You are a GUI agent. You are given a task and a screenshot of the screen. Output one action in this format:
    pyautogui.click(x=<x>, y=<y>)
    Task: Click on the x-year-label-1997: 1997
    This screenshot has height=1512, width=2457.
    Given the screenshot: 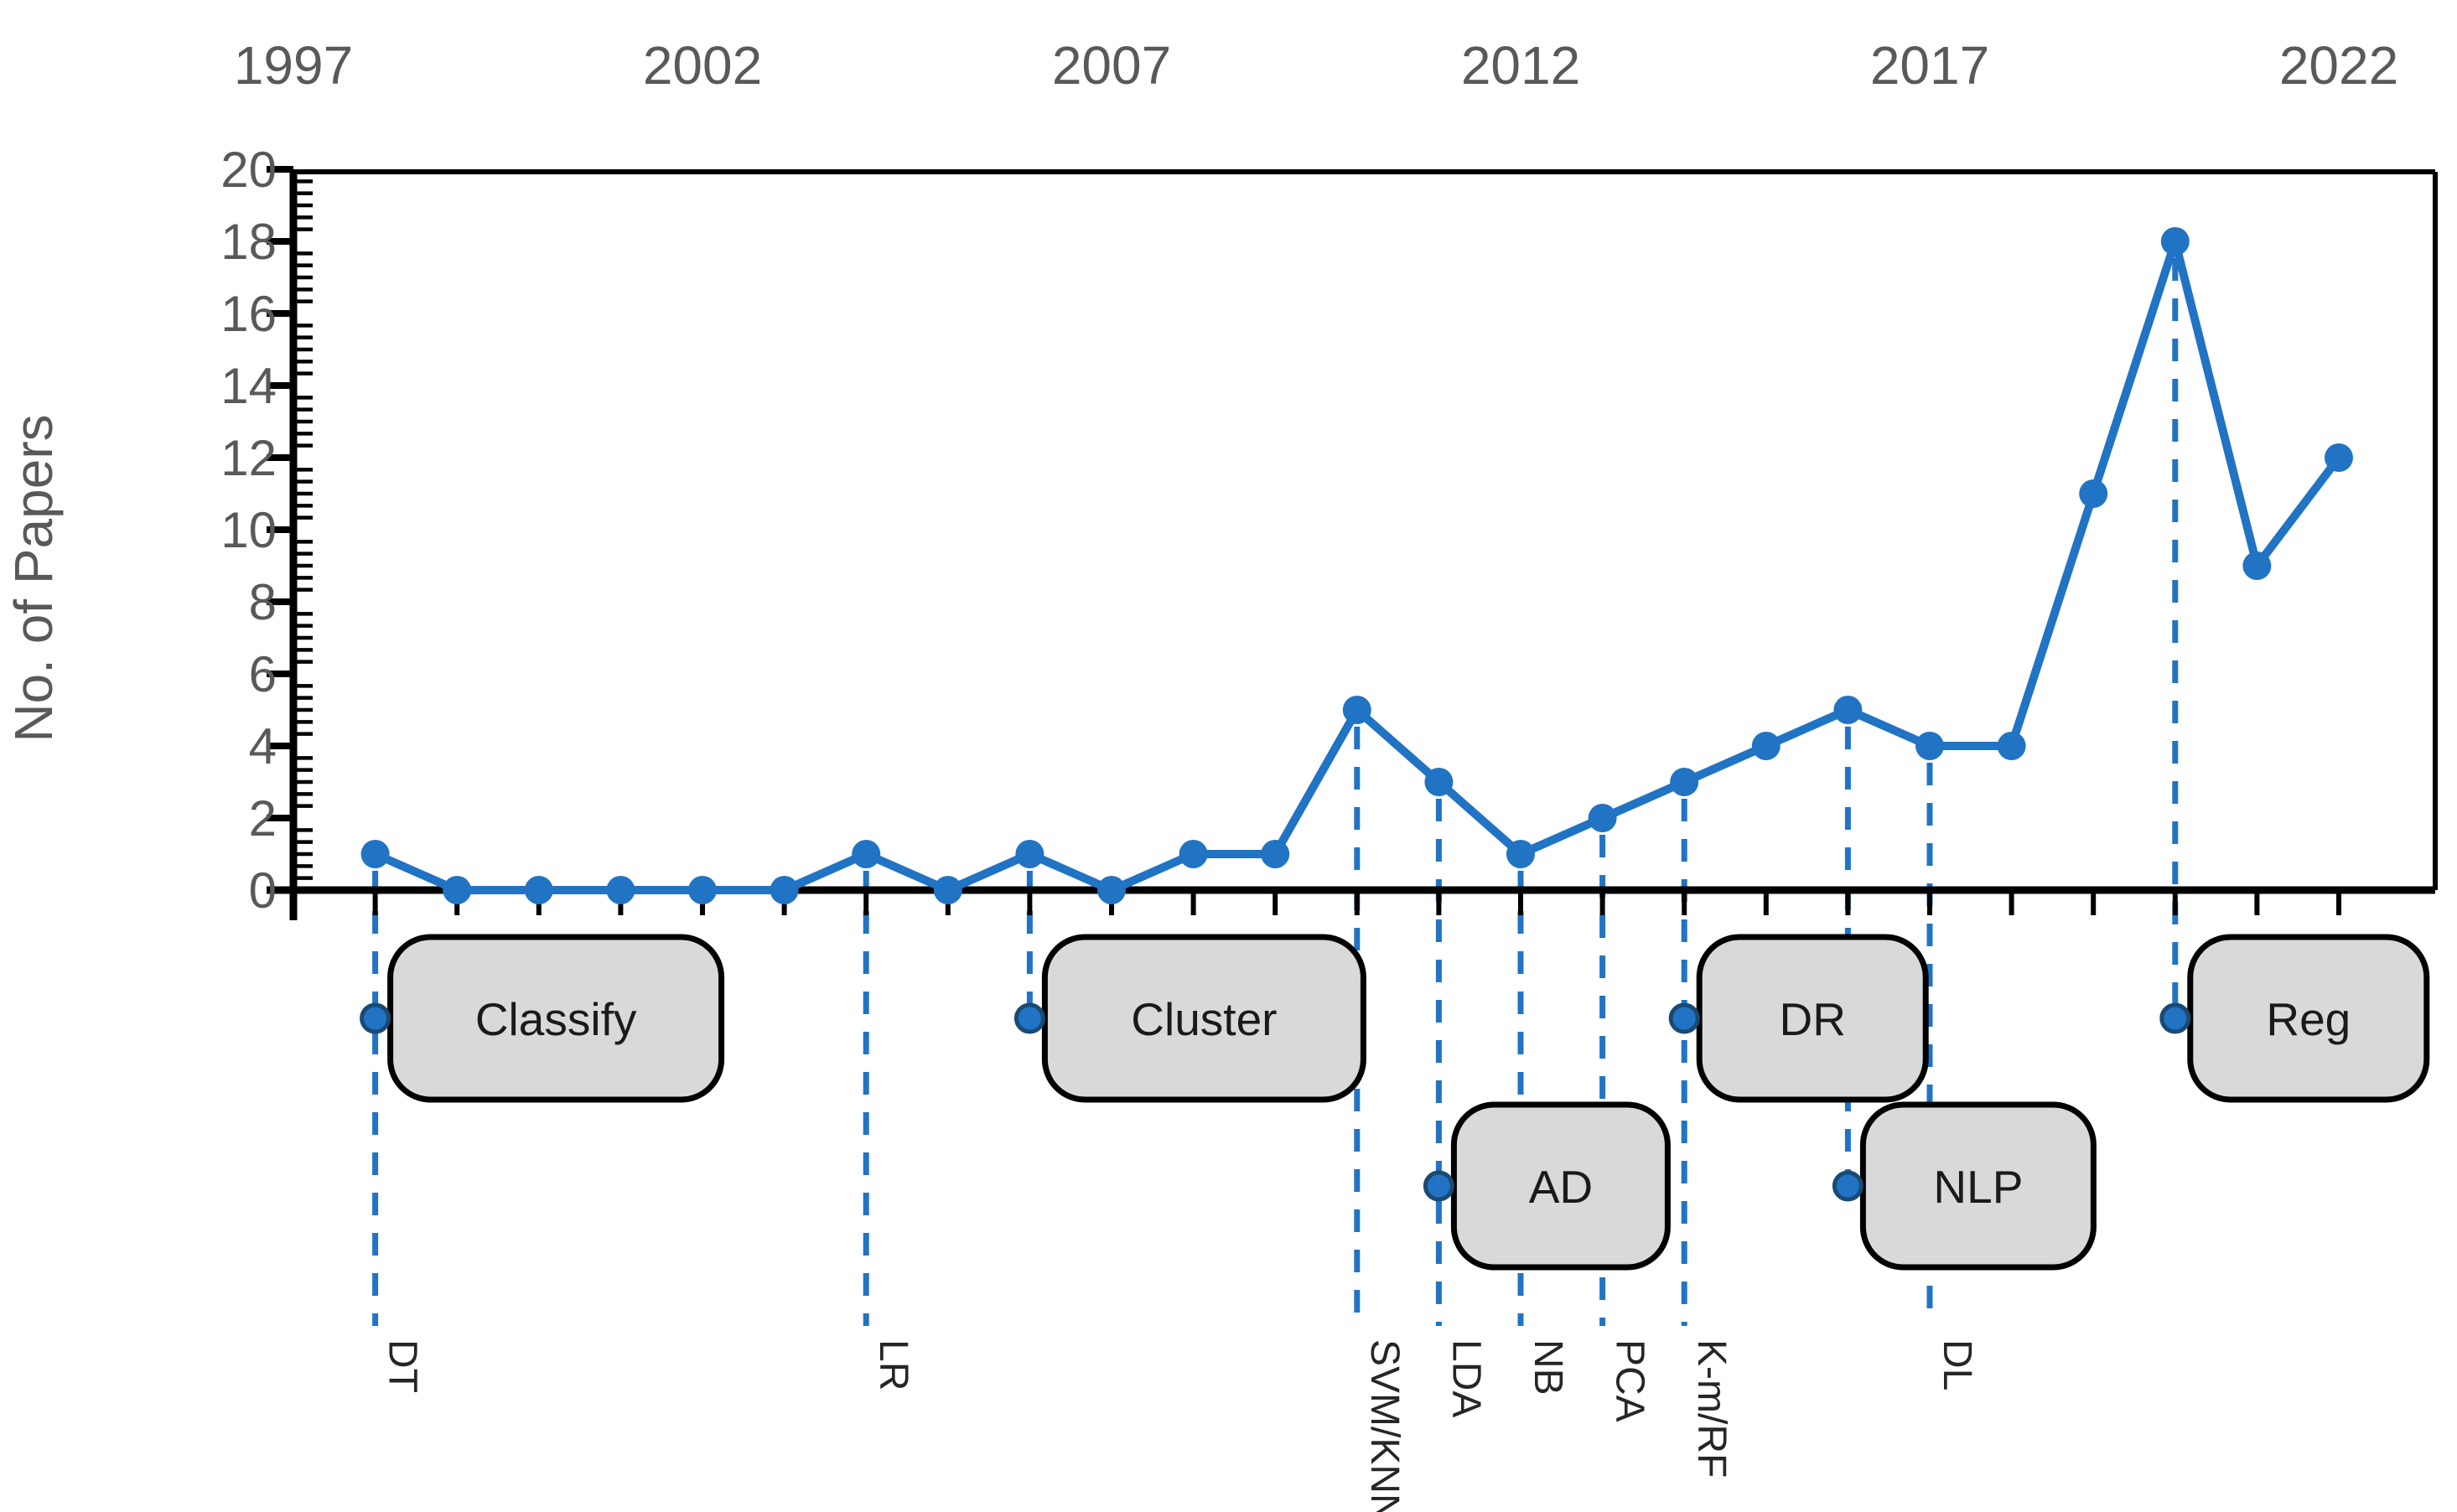 What is the action you would take?
    pyautogui.click(x=293, y=65)
    